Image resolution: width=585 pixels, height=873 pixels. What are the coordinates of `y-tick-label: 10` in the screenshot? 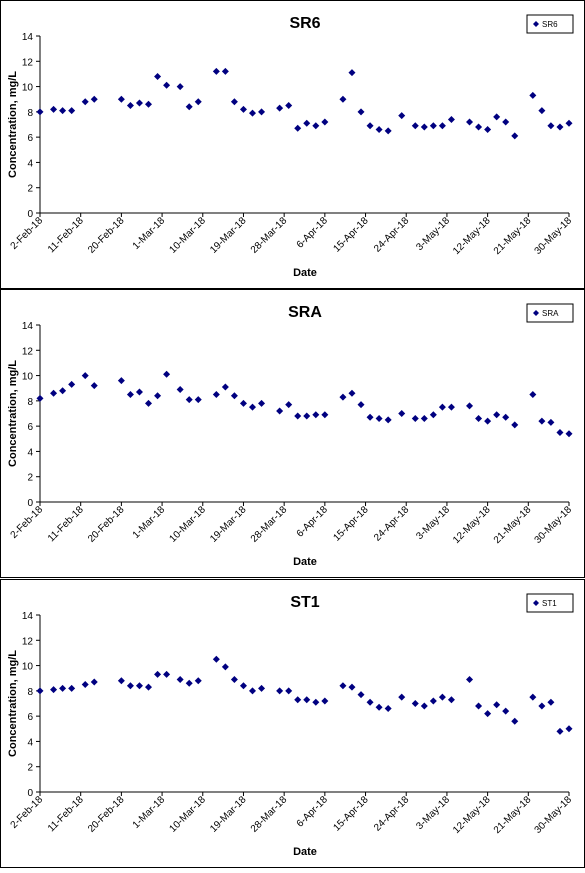 It's located at (28, 88).